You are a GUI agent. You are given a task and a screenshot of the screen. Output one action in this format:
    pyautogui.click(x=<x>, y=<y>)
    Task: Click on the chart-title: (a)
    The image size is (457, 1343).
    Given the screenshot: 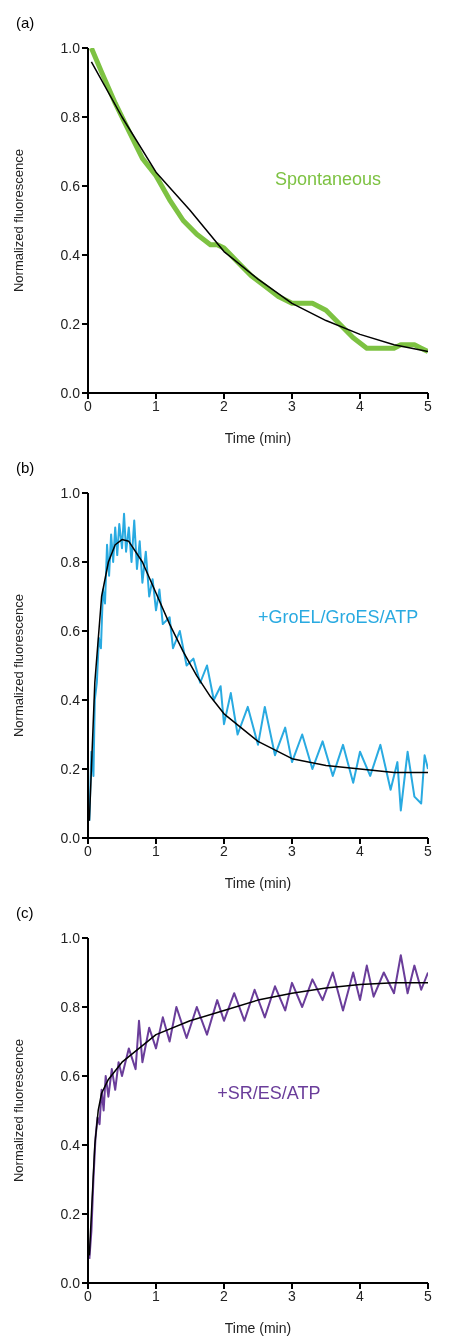 What is the action you would take?
    pyautogui.click(x=25, y=22)
    